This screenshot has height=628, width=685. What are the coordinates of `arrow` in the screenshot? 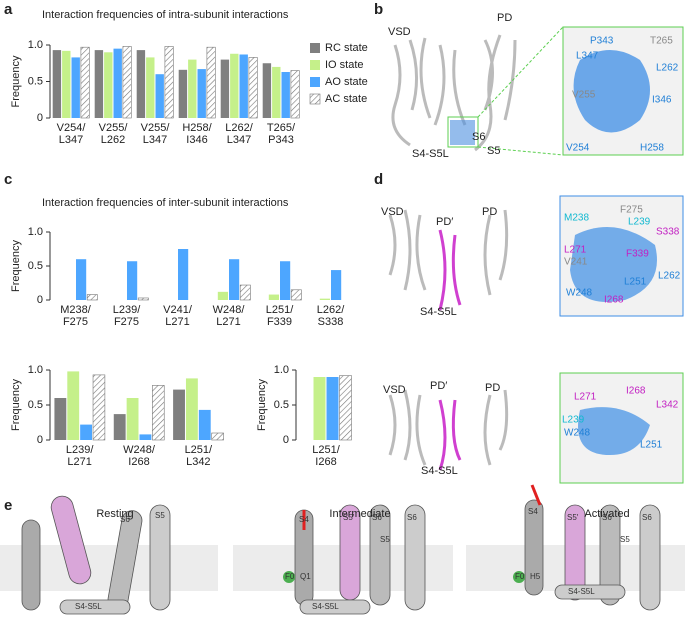 It's located at (536, 495).